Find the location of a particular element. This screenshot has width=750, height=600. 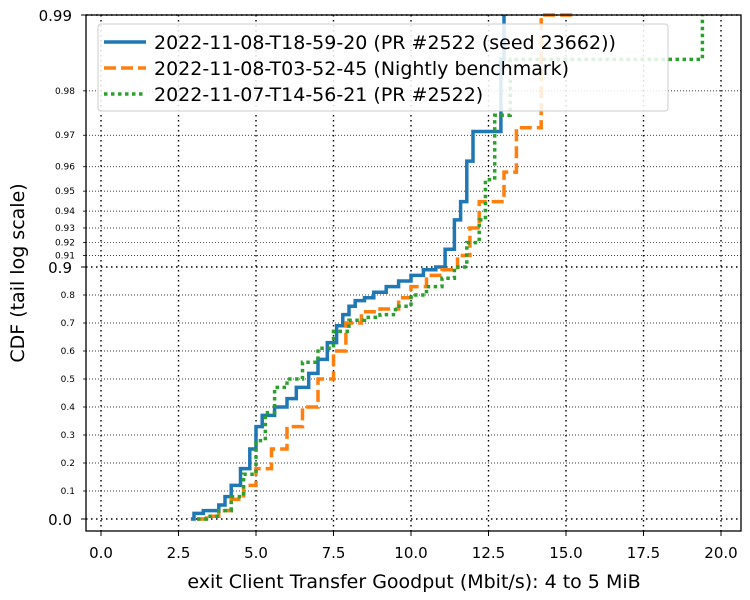

x-tick-labels: 0.0 2.5 5.0 7.5 10.0 12.5 15.0 17.5 20.0 is located at coordinates (413, 546).